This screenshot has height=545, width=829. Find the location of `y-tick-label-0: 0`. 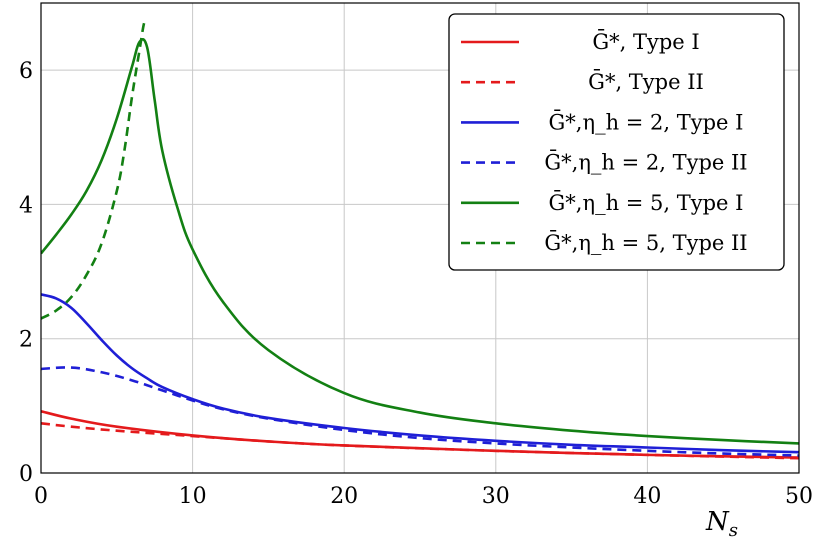

y-tick-label-0: 0 is located at coordinates (26, 474).